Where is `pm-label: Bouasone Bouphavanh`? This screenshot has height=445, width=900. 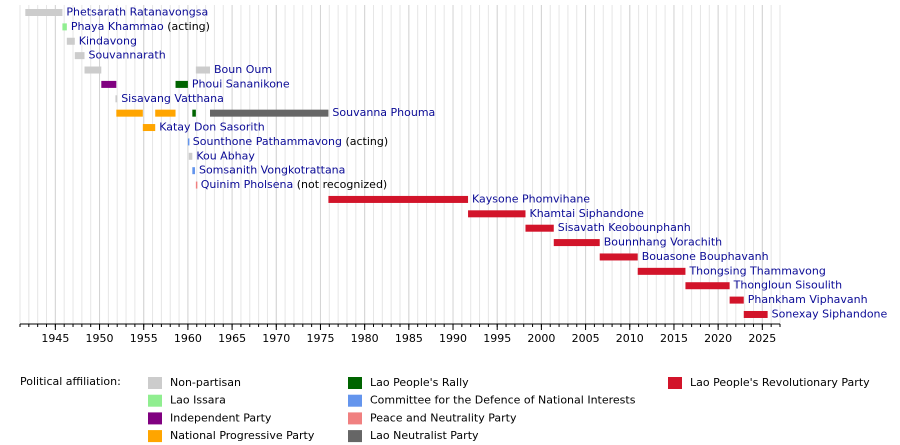
pm-label: Bouasone Bouphavanh is located at coordinates (705, 256).